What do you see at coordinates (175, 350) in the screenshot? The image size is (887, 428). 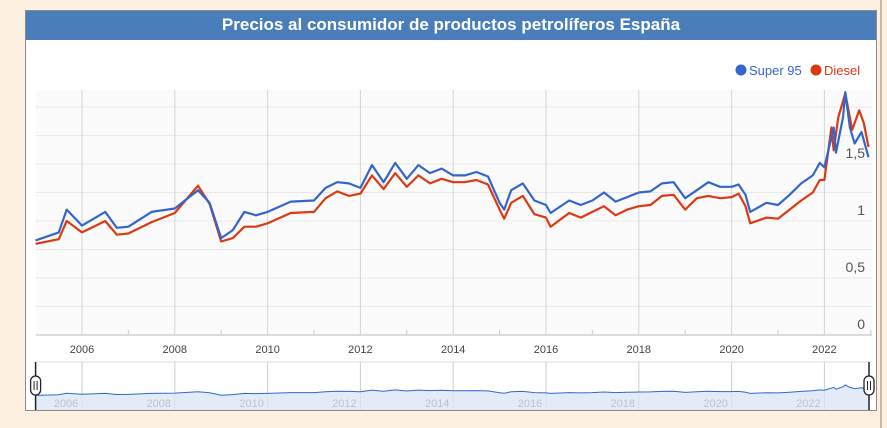 I see `x-tick-label: 2008` at bounding box center [175, 350].